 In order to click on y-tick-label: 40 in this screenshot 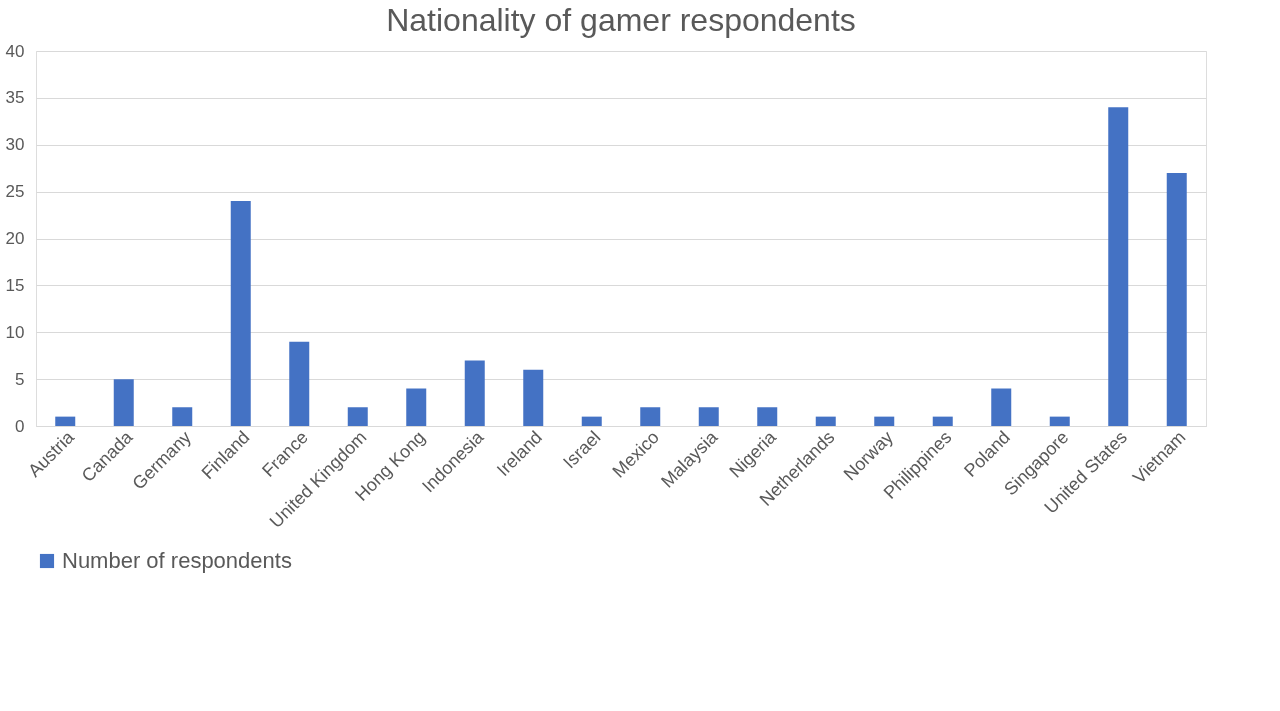, I will do `click(15, 51)`.